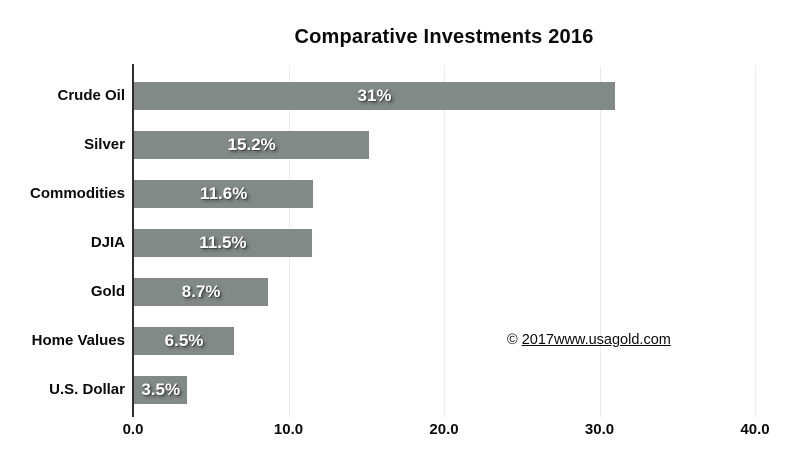 The image size is (800, 469). What do you see at coordinates (87, 389) in the screenshot?
I see `category-label: U.S. Dollar` at bounding box center [87, 389].